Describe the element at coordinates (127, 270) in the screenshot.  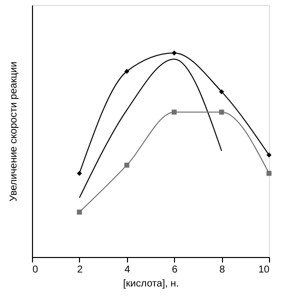
I see `x-tick-label: 4` at that location.